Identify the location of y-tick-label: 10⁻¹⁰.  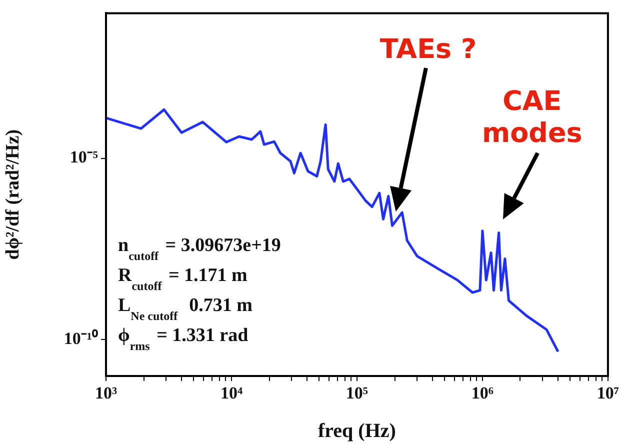
(81, 338).